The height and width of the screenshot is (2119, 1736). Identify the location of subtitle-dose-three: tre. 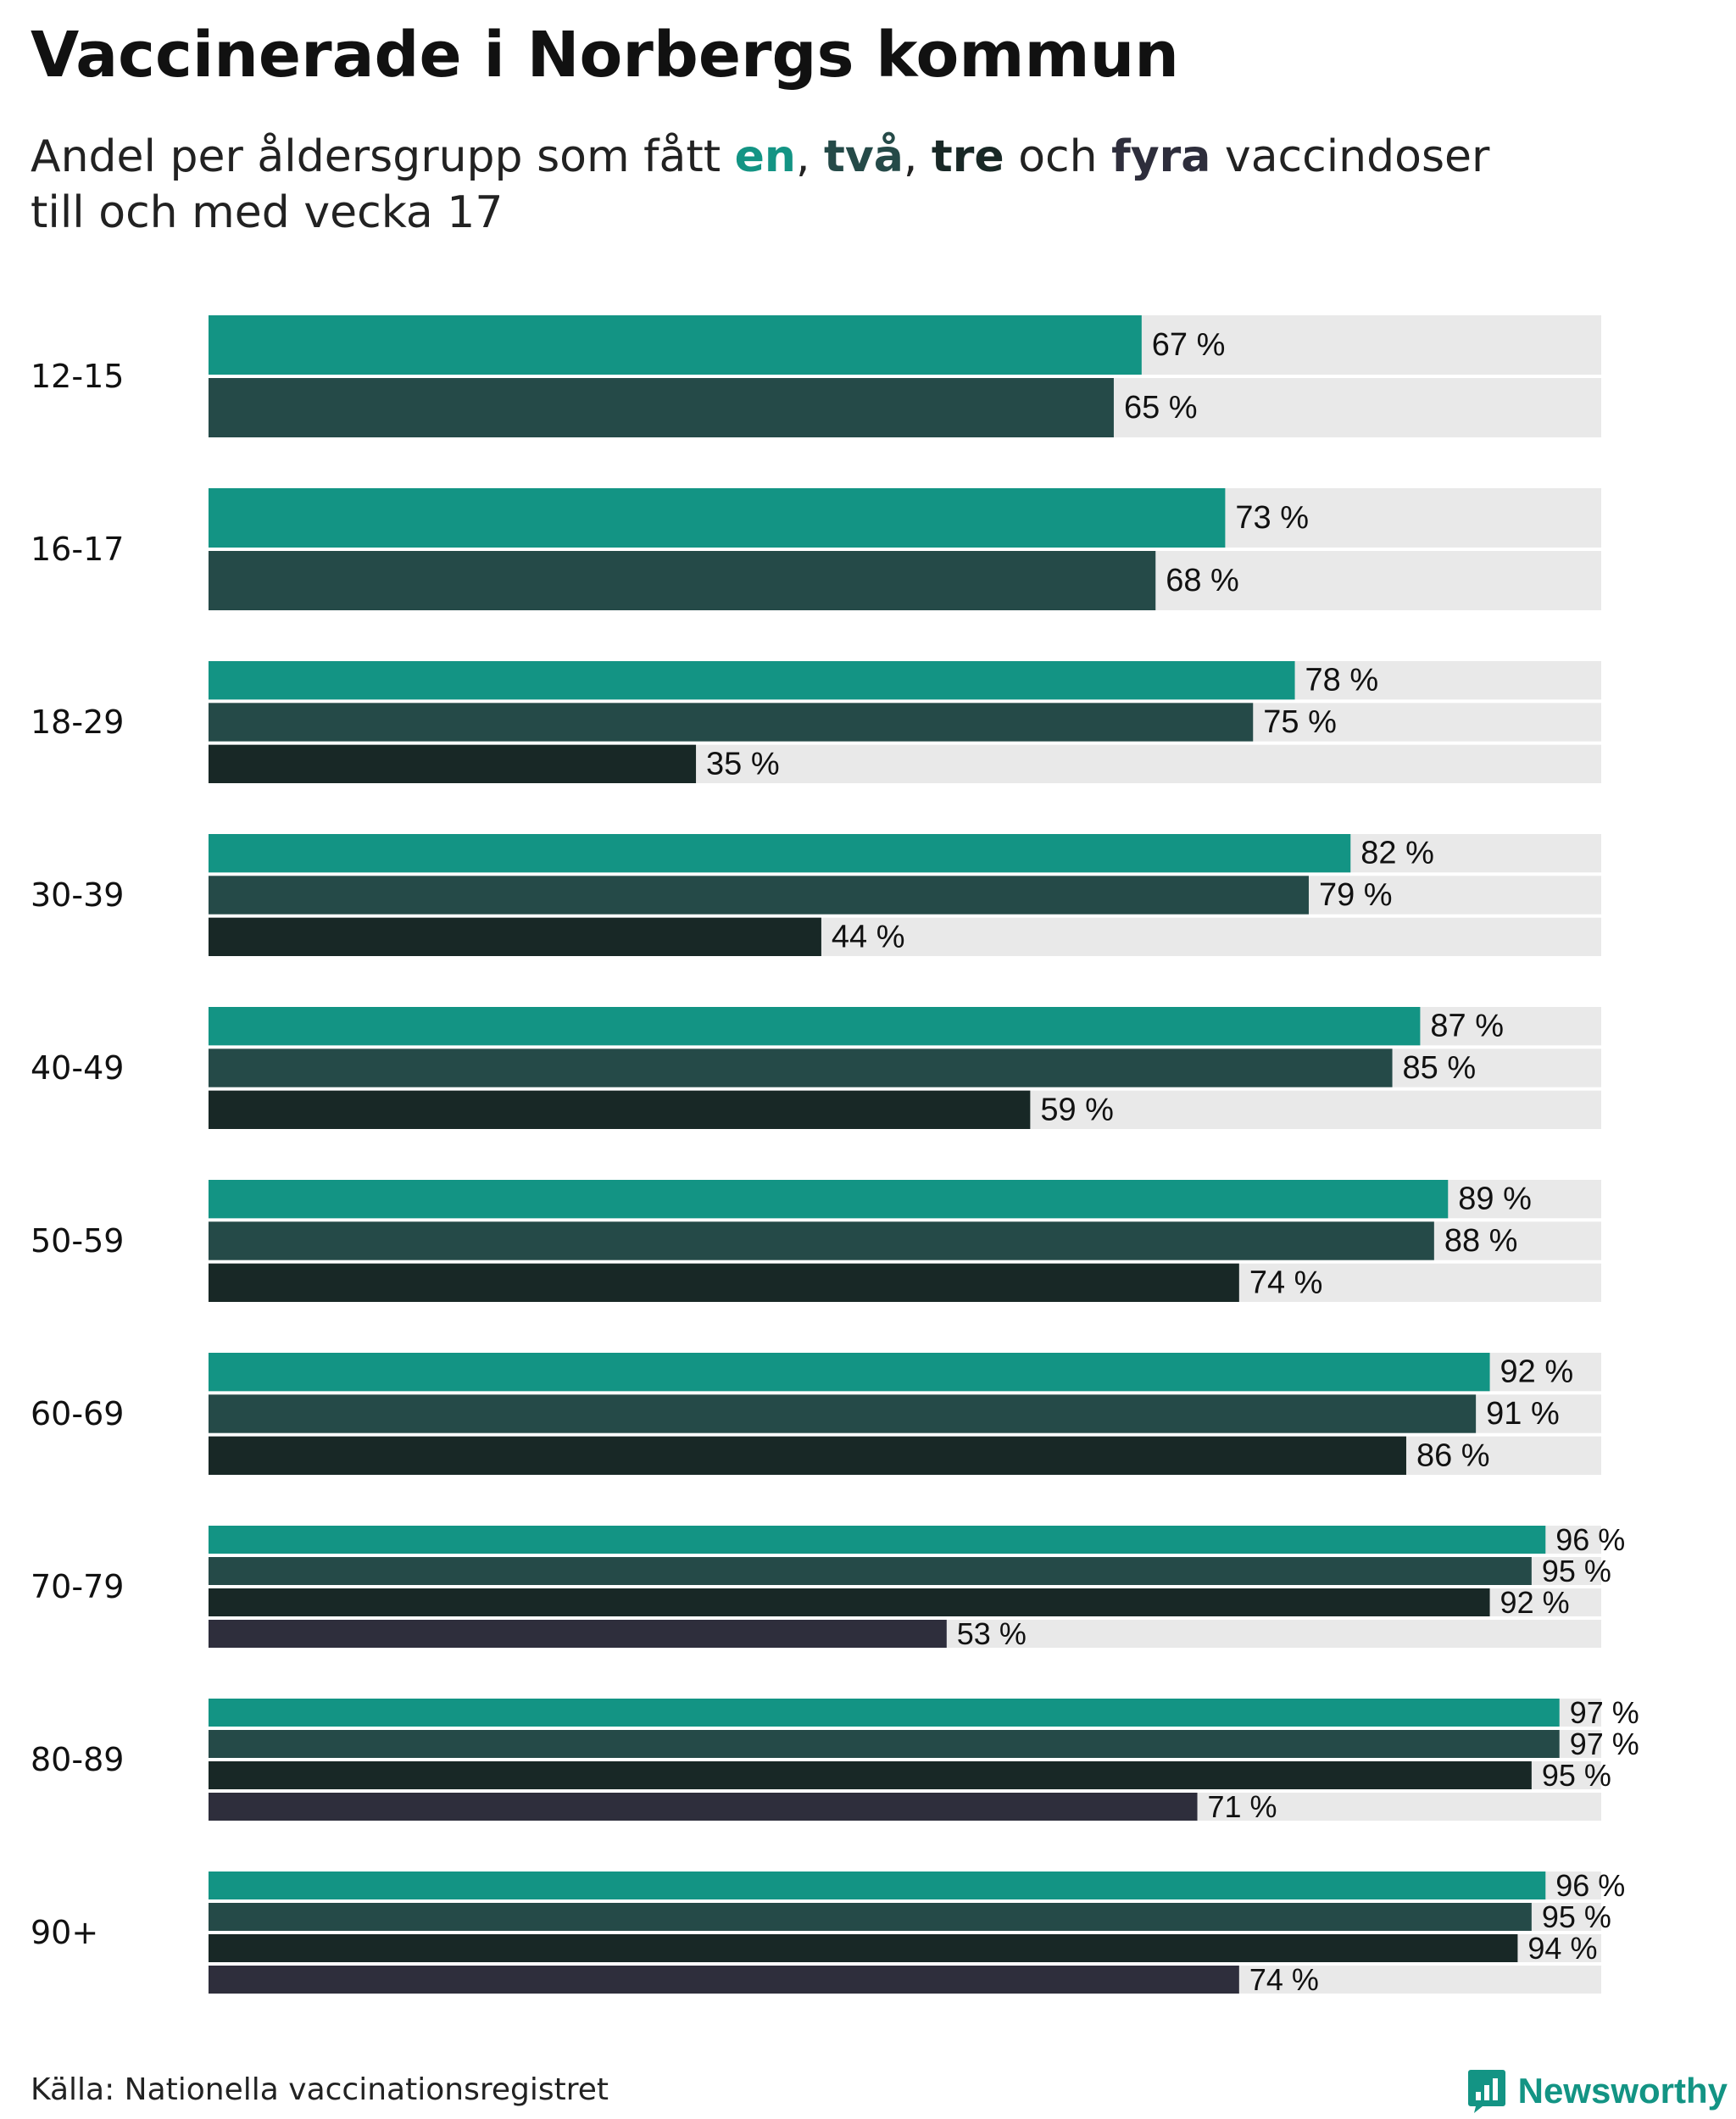
(968, 157).